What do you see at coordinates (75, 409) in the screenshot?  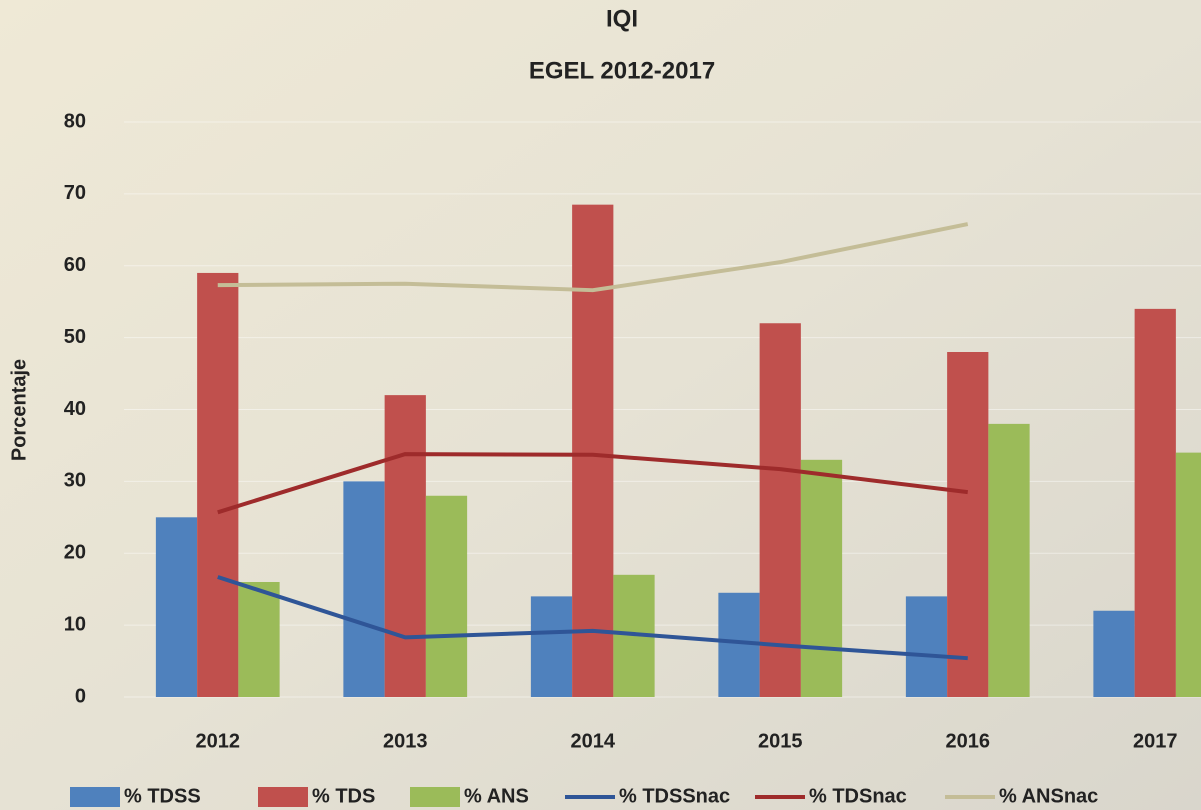 I see `y-tick-label: 40` at bounding box center [75, 409].